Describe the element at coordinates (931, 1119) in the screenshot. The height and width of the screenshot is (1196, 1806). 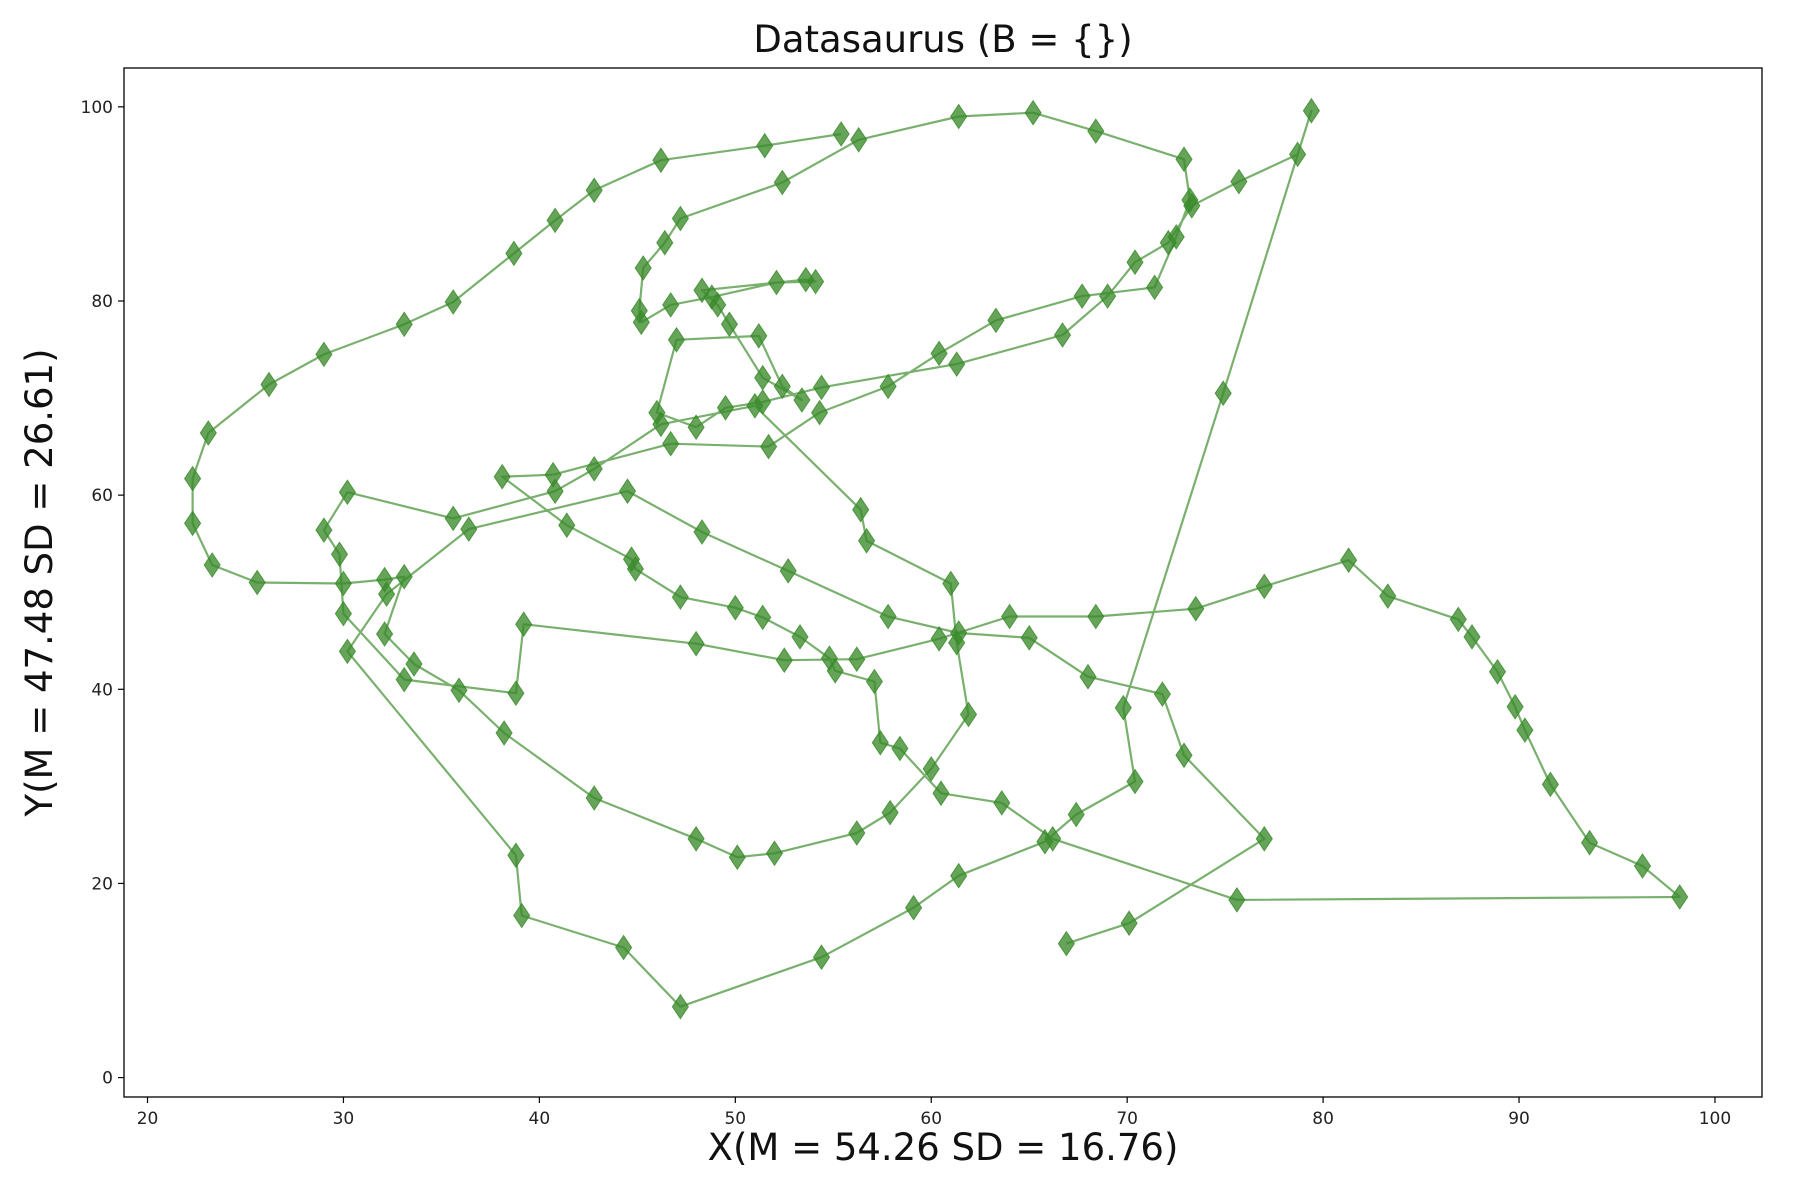
I see `x-tick-label: 60` at that location.